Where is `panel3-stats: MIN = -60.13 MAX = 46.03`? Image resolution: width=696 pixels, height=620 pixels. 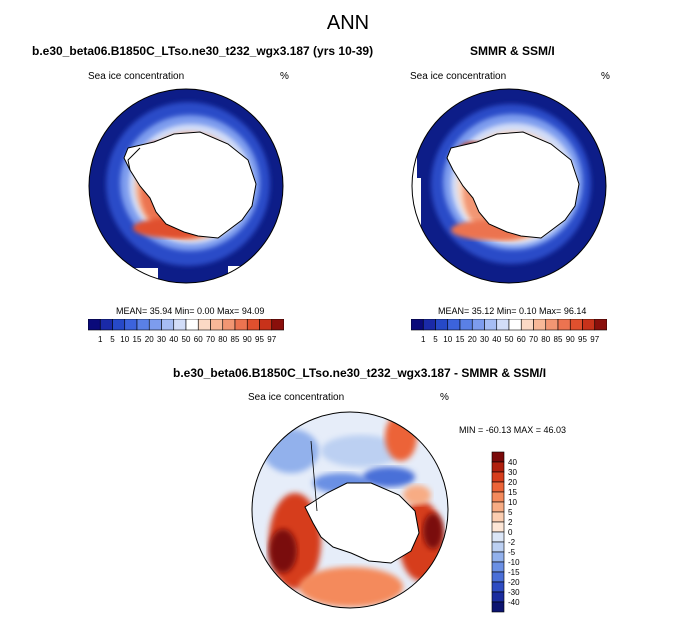
panel3-stats: MIN = -60.13 MAX = 46.03 is located at coordinates (513, 430).